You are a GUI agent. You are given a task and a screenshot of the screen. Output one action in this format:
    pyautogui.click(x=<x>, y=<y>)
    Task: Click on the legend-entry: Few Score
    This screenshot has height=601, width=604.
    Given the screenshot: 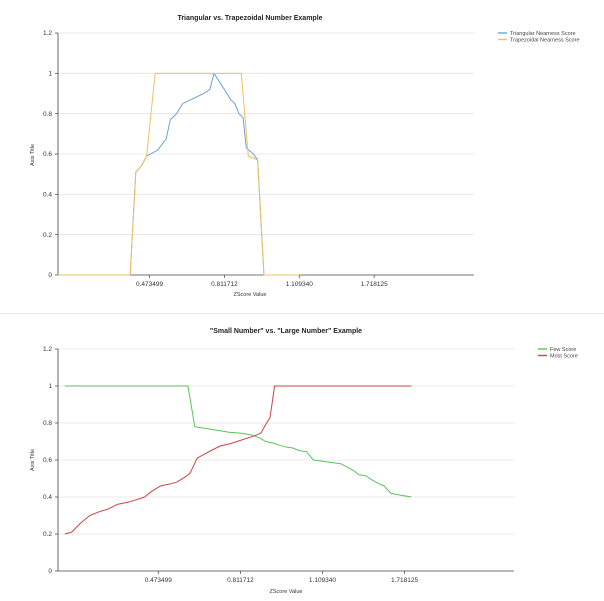 What is the action you would take?
    pyautogui.click(x=563, y=350)
    